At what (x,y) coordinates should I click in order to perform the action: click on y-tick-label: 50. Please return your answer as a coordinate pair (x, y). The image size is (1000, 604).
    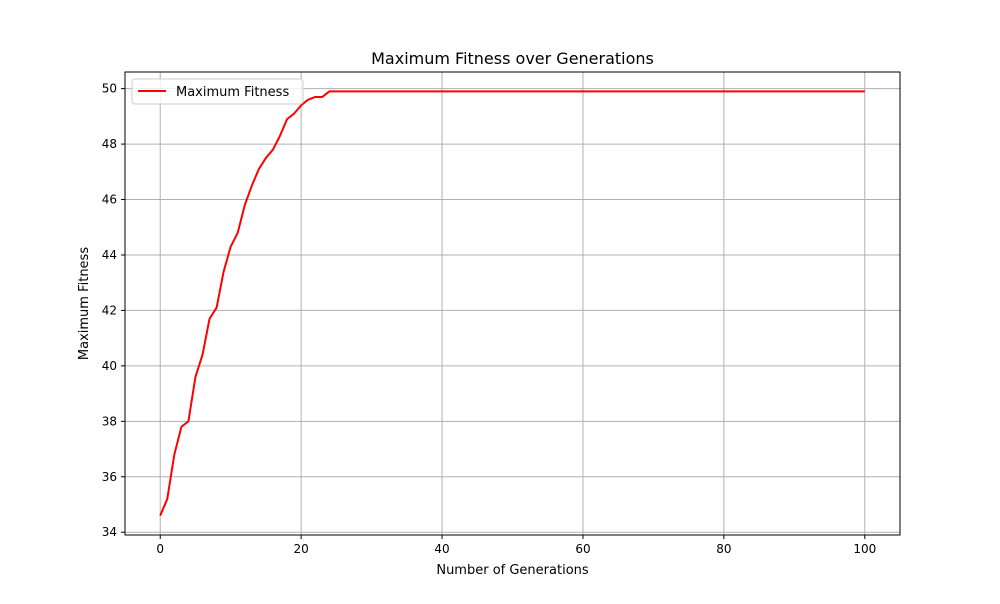
    Looking at the image, I should click on (109, 89).